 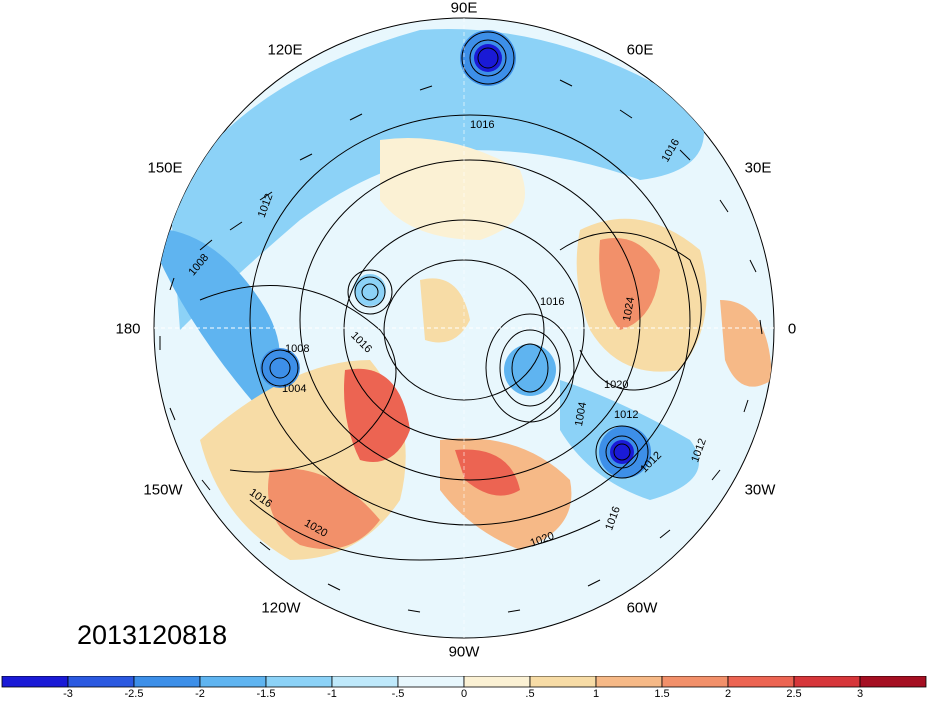 I want to click on colorbar-tick-label: 1, so click(x=596, y=694).